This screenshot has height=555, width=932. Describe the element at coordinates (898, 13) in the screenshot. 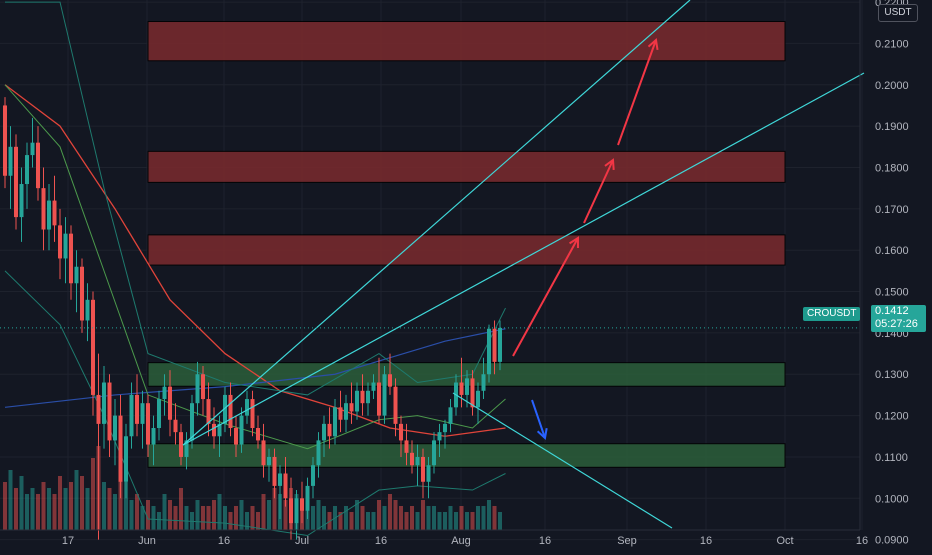

I see `currency-badge: USDT` at that location.